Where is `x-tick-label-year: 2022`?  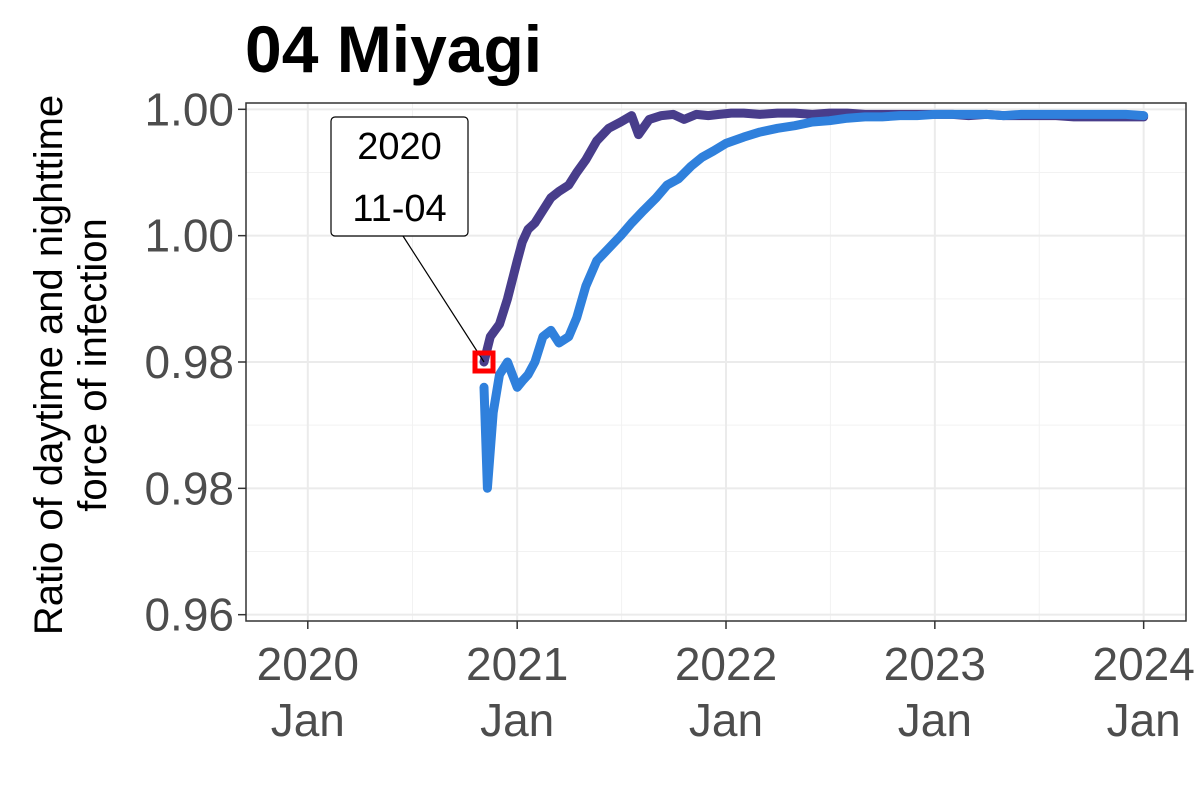 x-tick-label-year: 2022 is located at coordinates (726, 664).